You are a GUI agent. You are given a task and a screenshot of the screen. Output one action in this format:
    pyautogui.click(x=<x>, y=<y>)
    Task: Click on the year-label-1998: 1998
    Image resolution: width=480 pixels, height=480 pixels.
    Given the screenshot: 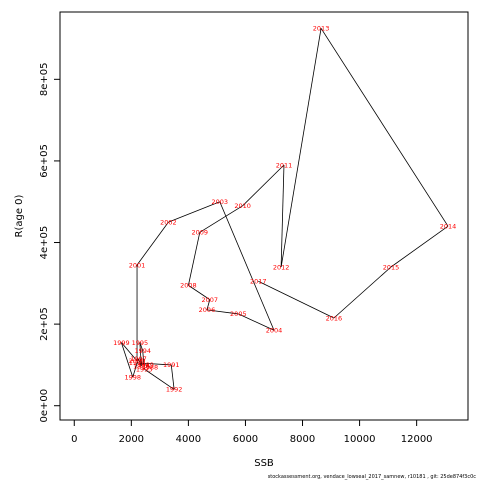 What is the action you would take?
    pyautogui.click(x=132, y=377)
    